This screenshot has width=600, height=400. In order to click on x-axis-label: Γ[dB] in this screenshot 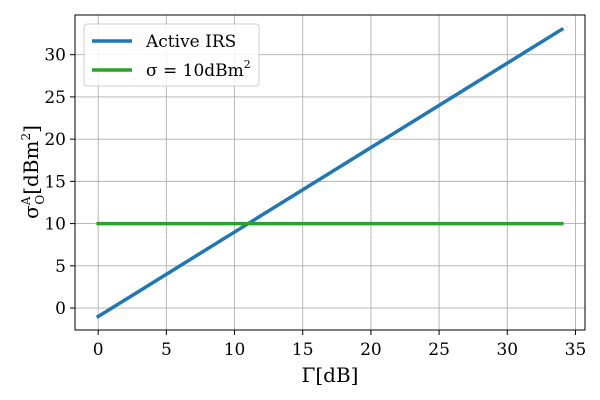, I will do `click(330, 375)`.